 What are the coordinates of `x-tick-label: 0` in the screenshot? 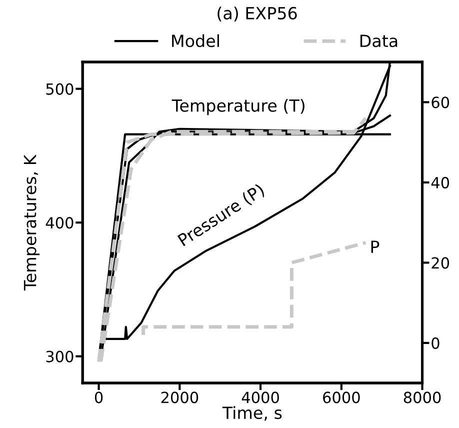 It's located at (98, 398).